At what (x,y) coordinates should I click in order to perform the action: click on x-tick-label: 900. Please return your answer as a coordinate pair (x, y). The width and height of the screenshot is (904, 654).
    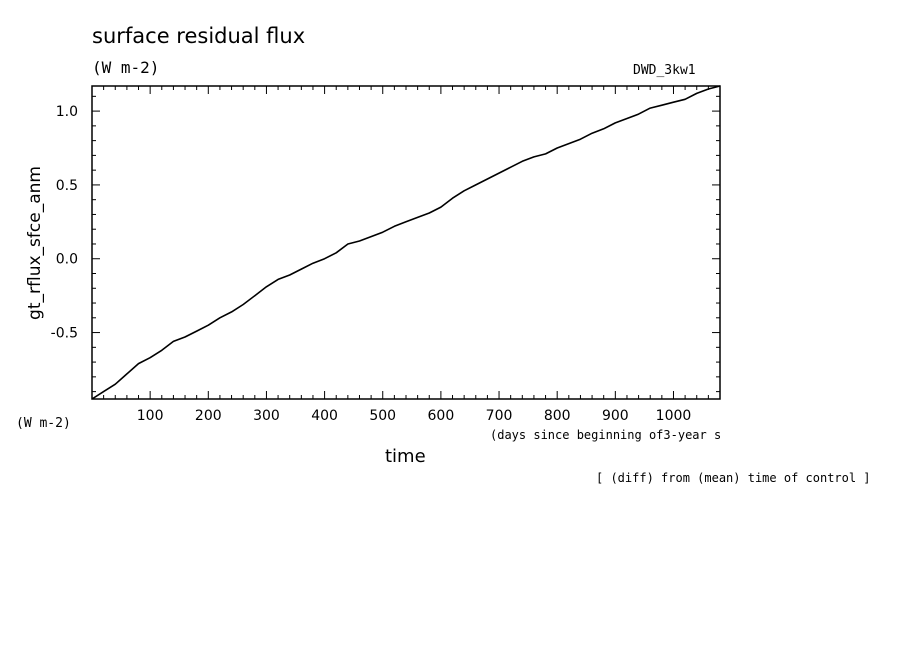
    Looking at the image, I should click on (615, 416).